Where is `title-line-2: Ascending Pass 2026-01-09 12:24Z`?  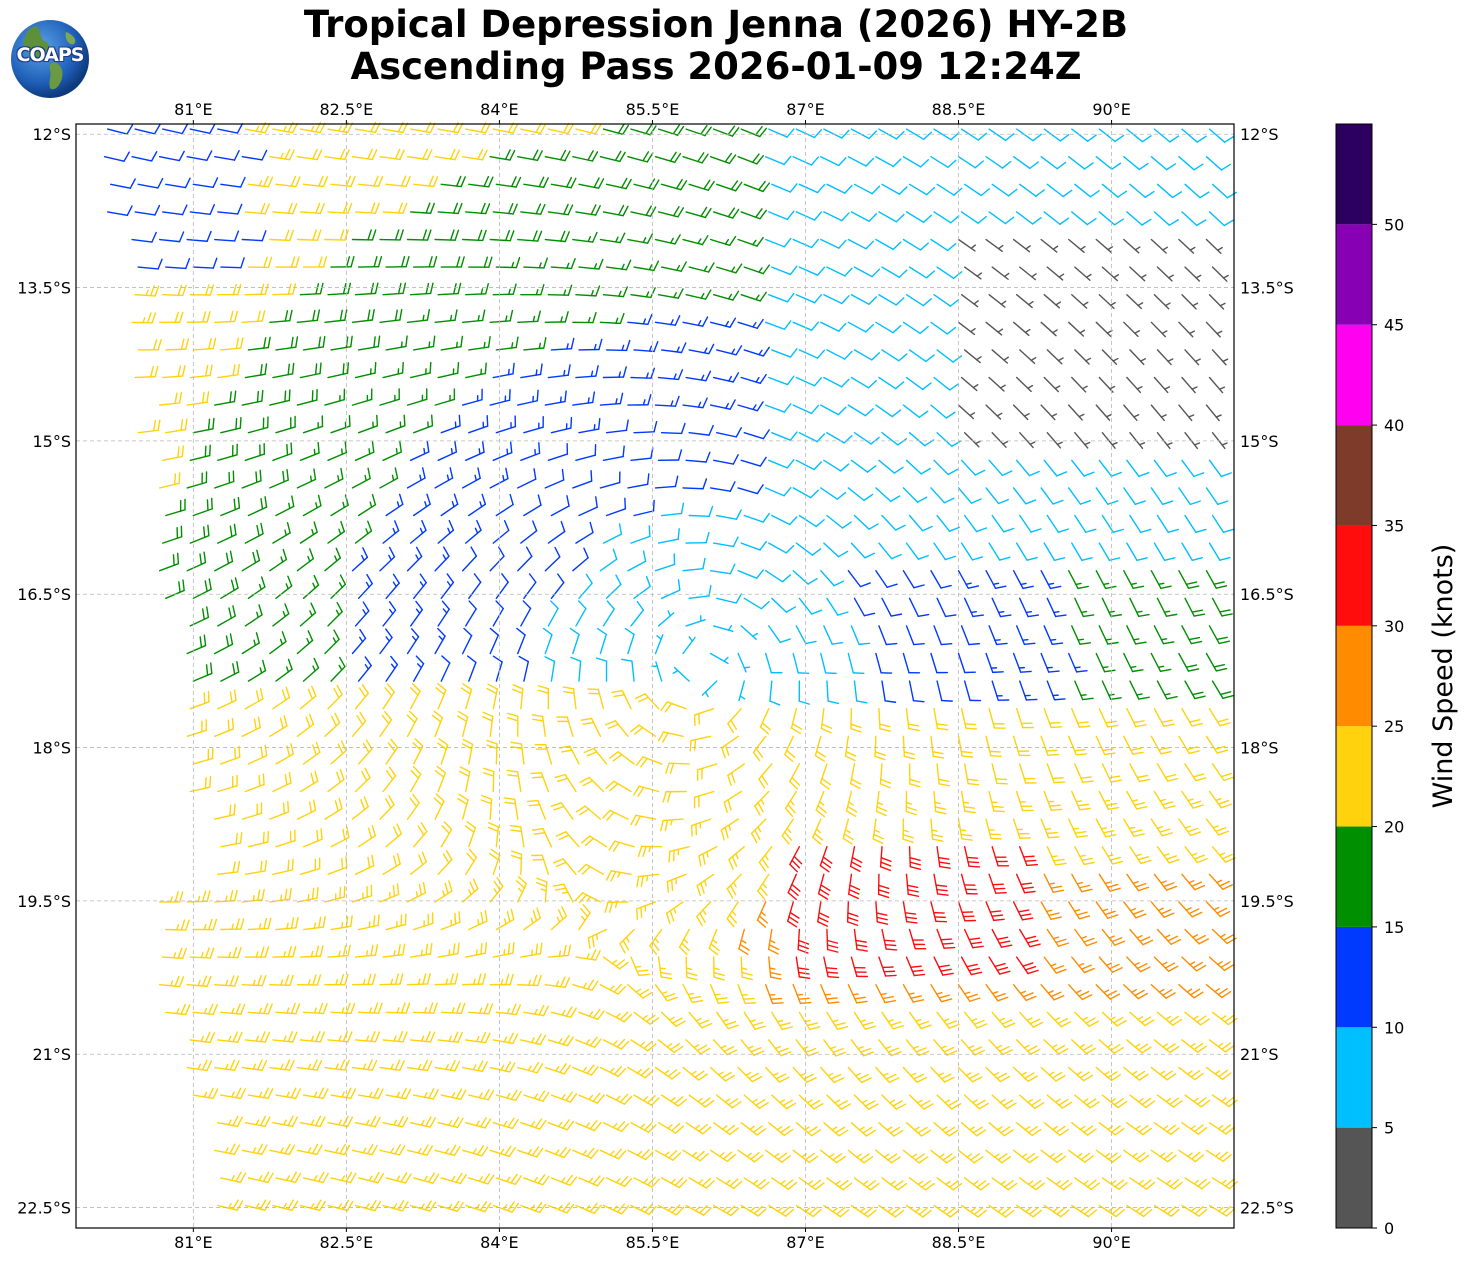 title-line-2: Ascending Pass 2026-01-09 12:24Z is located at coordinates (716, 66).